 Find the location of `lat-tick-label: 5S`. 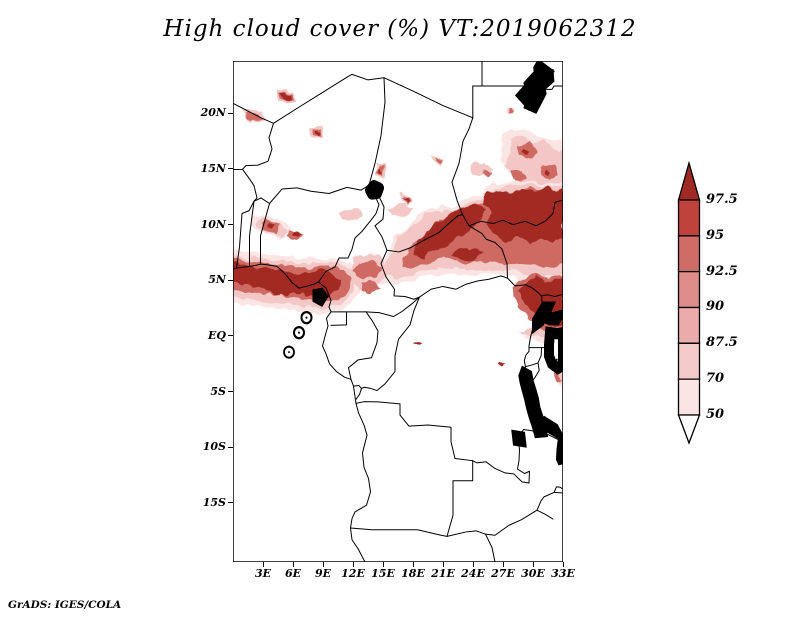

lat-tick-label: 5S is located at coordinates (218, 391).